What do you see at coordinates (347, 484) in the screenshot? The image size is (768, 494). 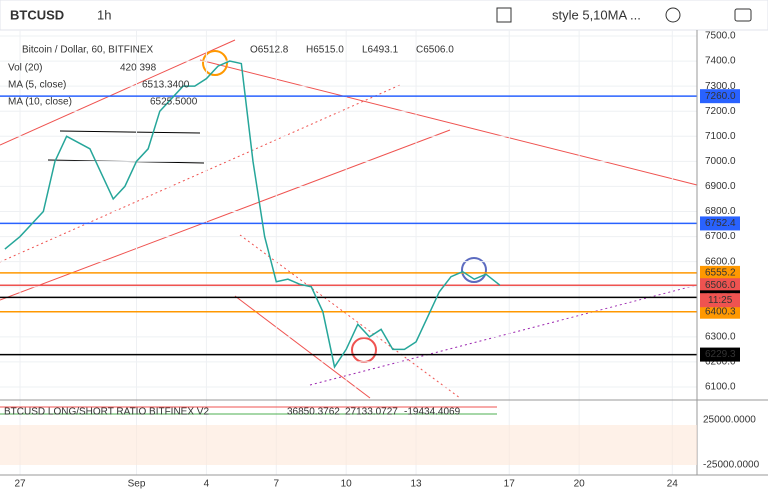 I see `x-tick-label: 10` at bounding box center [347, 484].